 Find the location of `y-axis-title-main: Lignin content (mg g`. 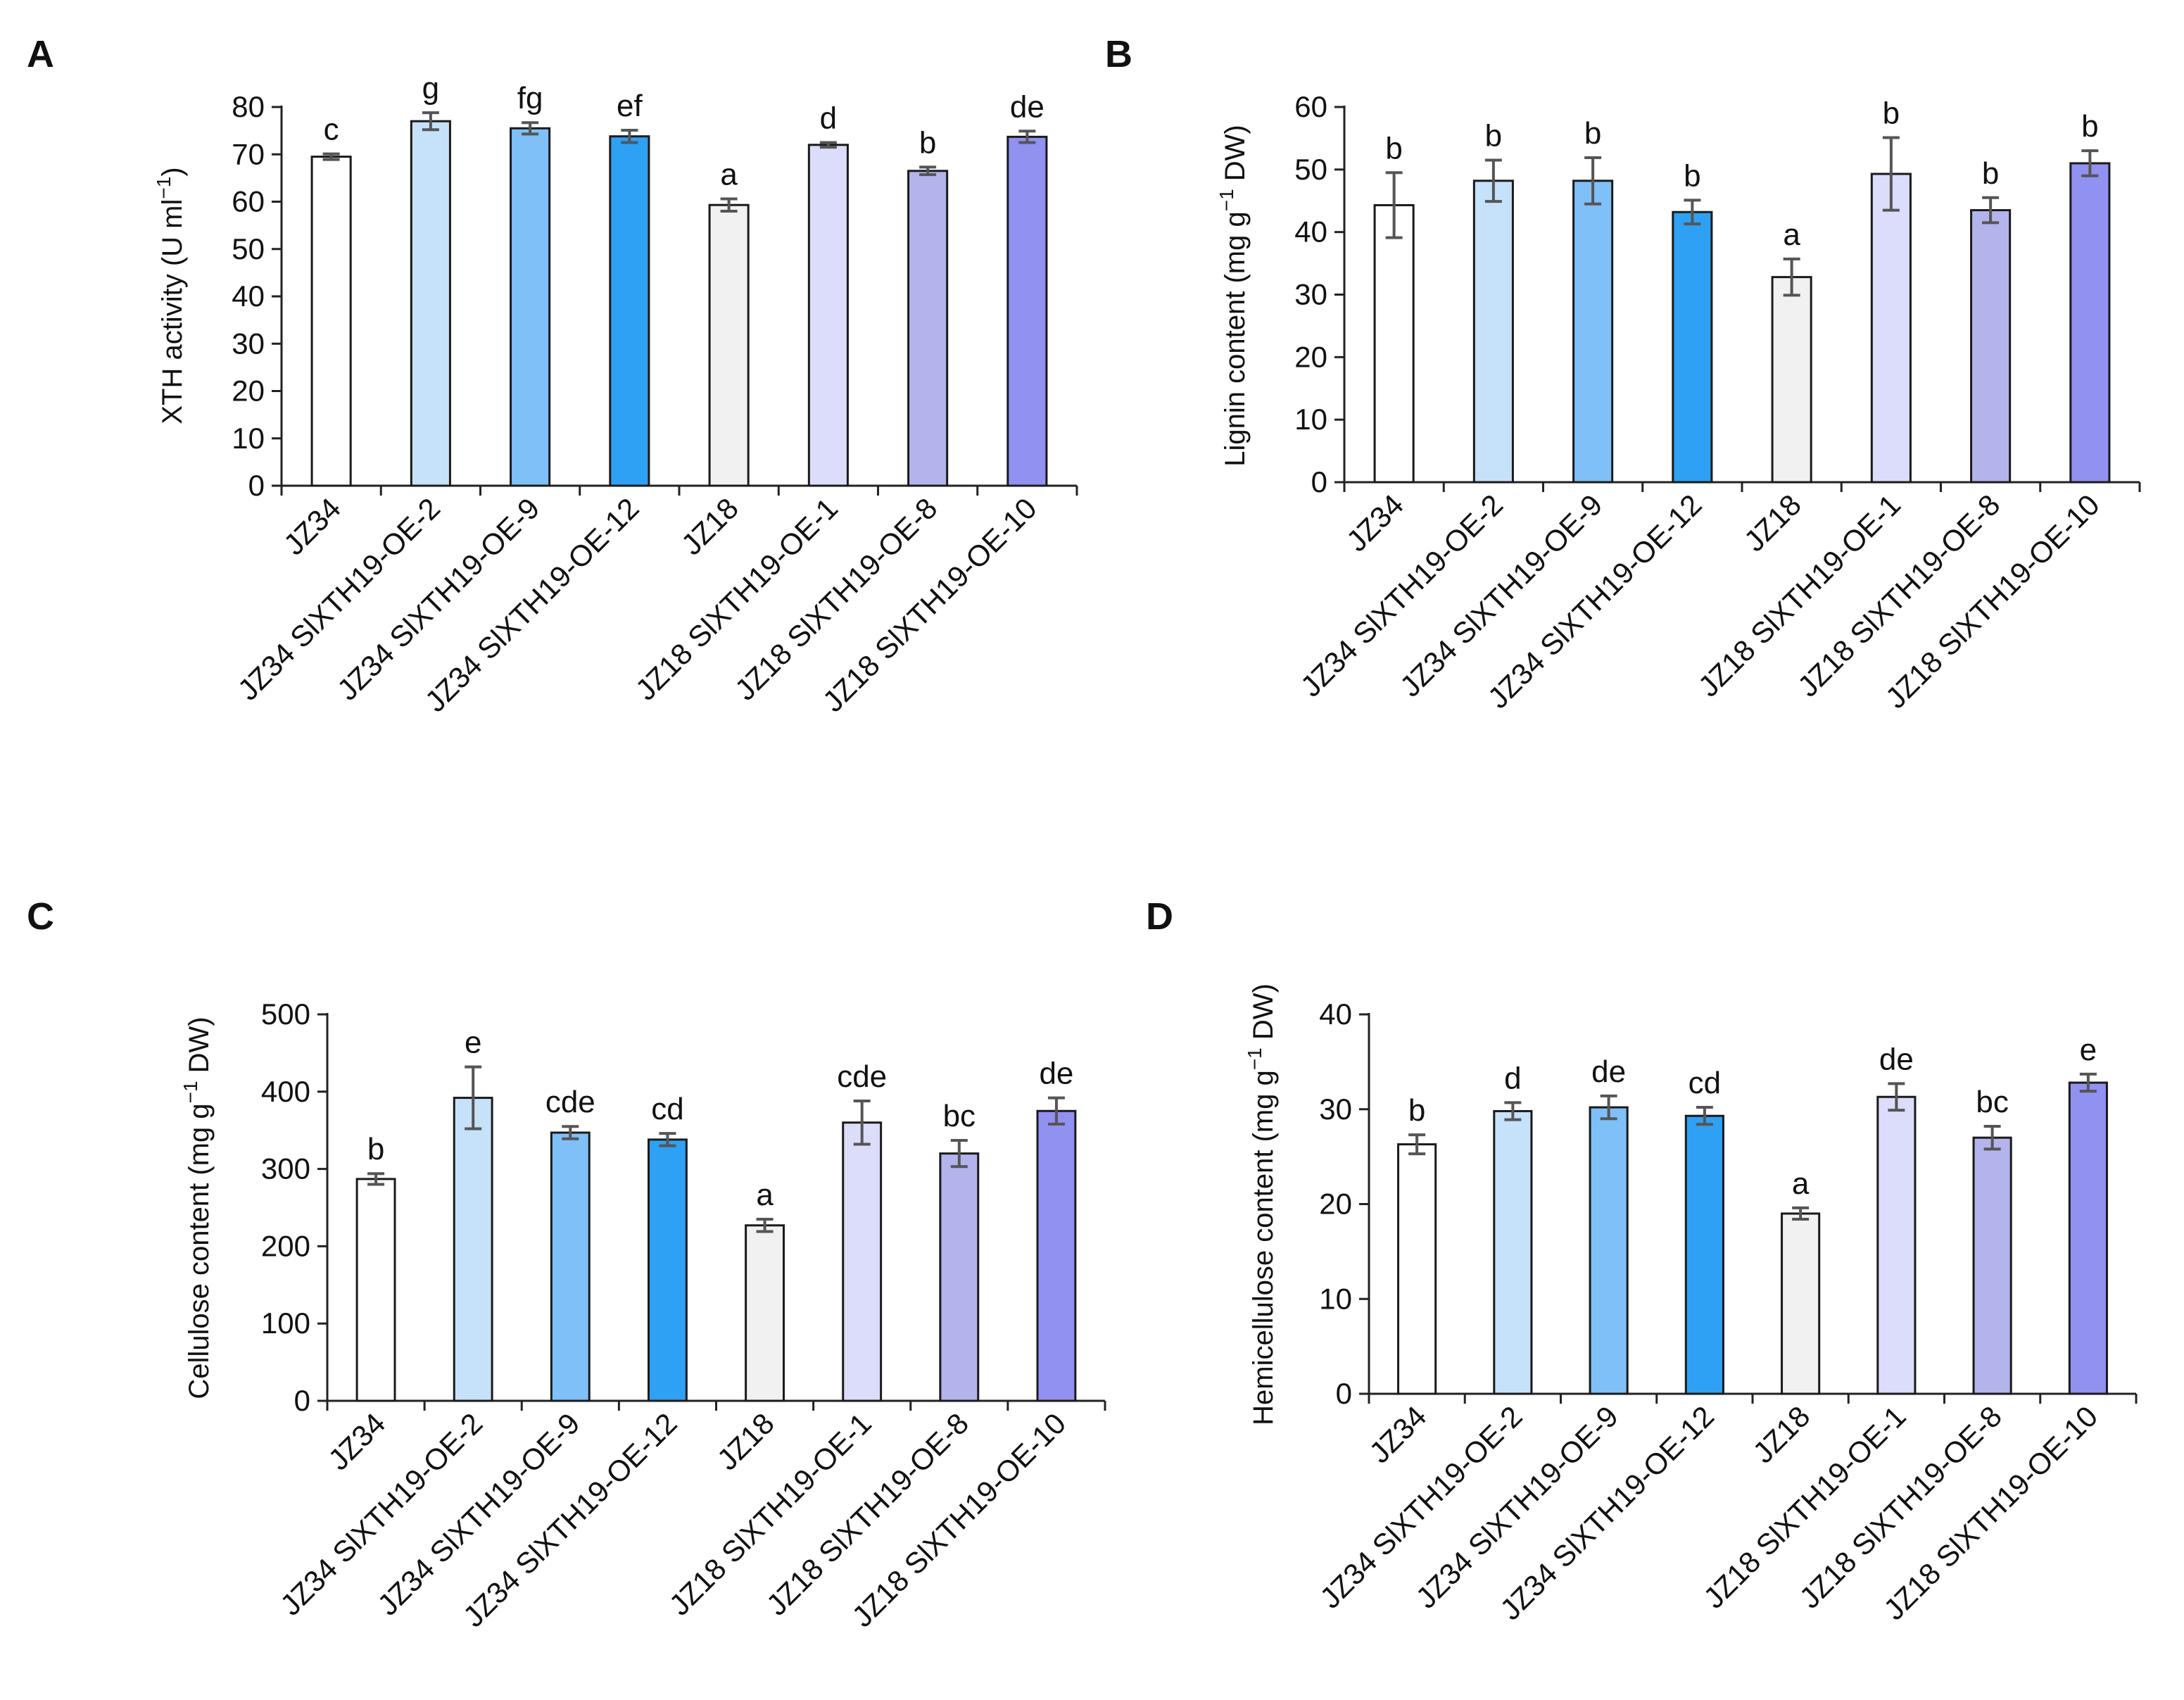

y-axis-title-main: Lignin content (mg g is located at coordinates (1235, 338).